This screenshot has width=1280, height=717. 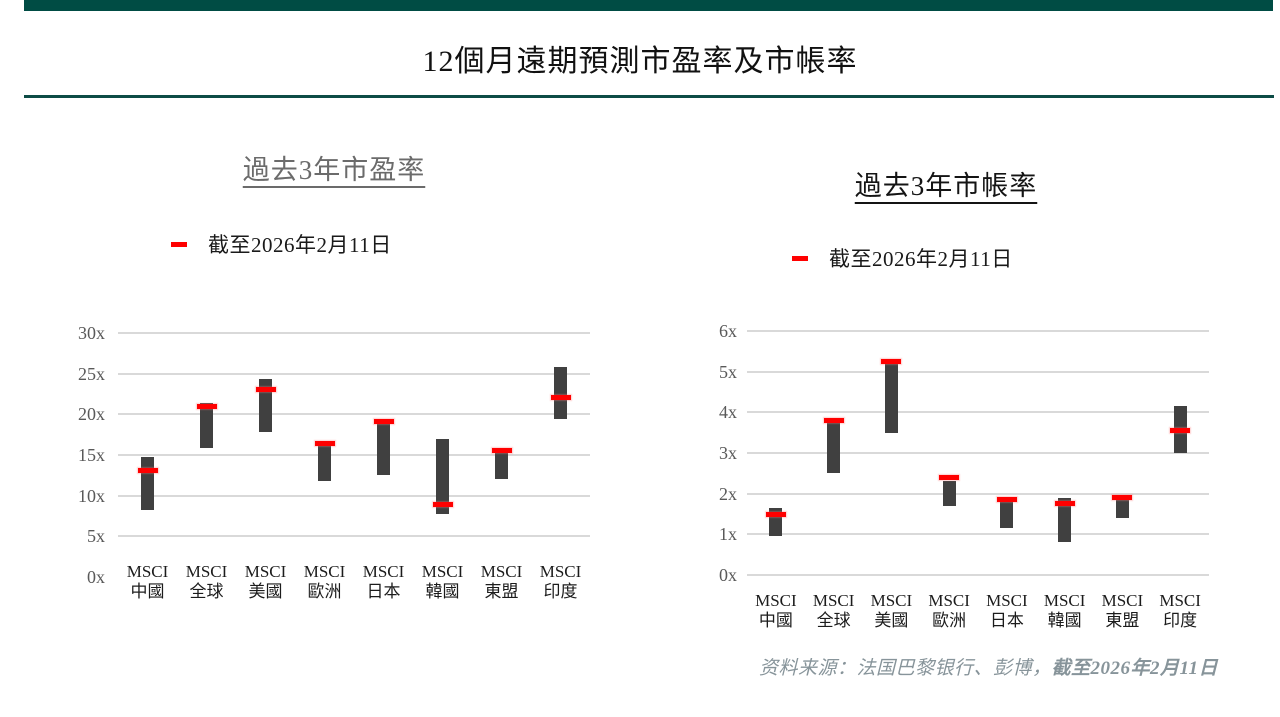 I want to click on pb-chart-legend: 截至2026年2月11日, so click(x=902, y=258).